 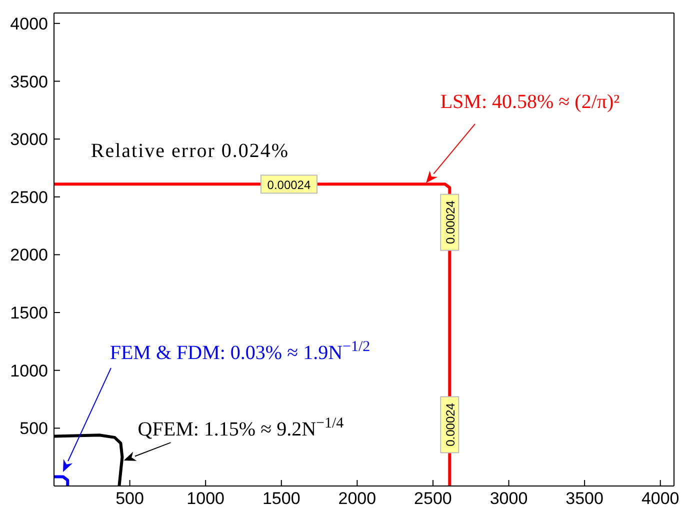 What do you see at coordinates (660, 498) in the screenshot?
I see `x-tick-label: 4000` at bounding box center [660, 498].